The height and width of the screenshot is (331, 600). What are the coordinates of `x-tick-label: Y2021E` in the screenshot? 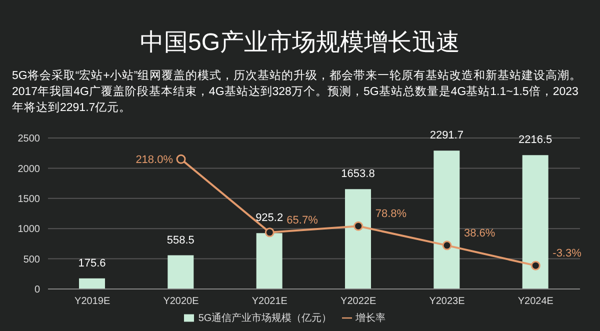 It's located at (270, 302).